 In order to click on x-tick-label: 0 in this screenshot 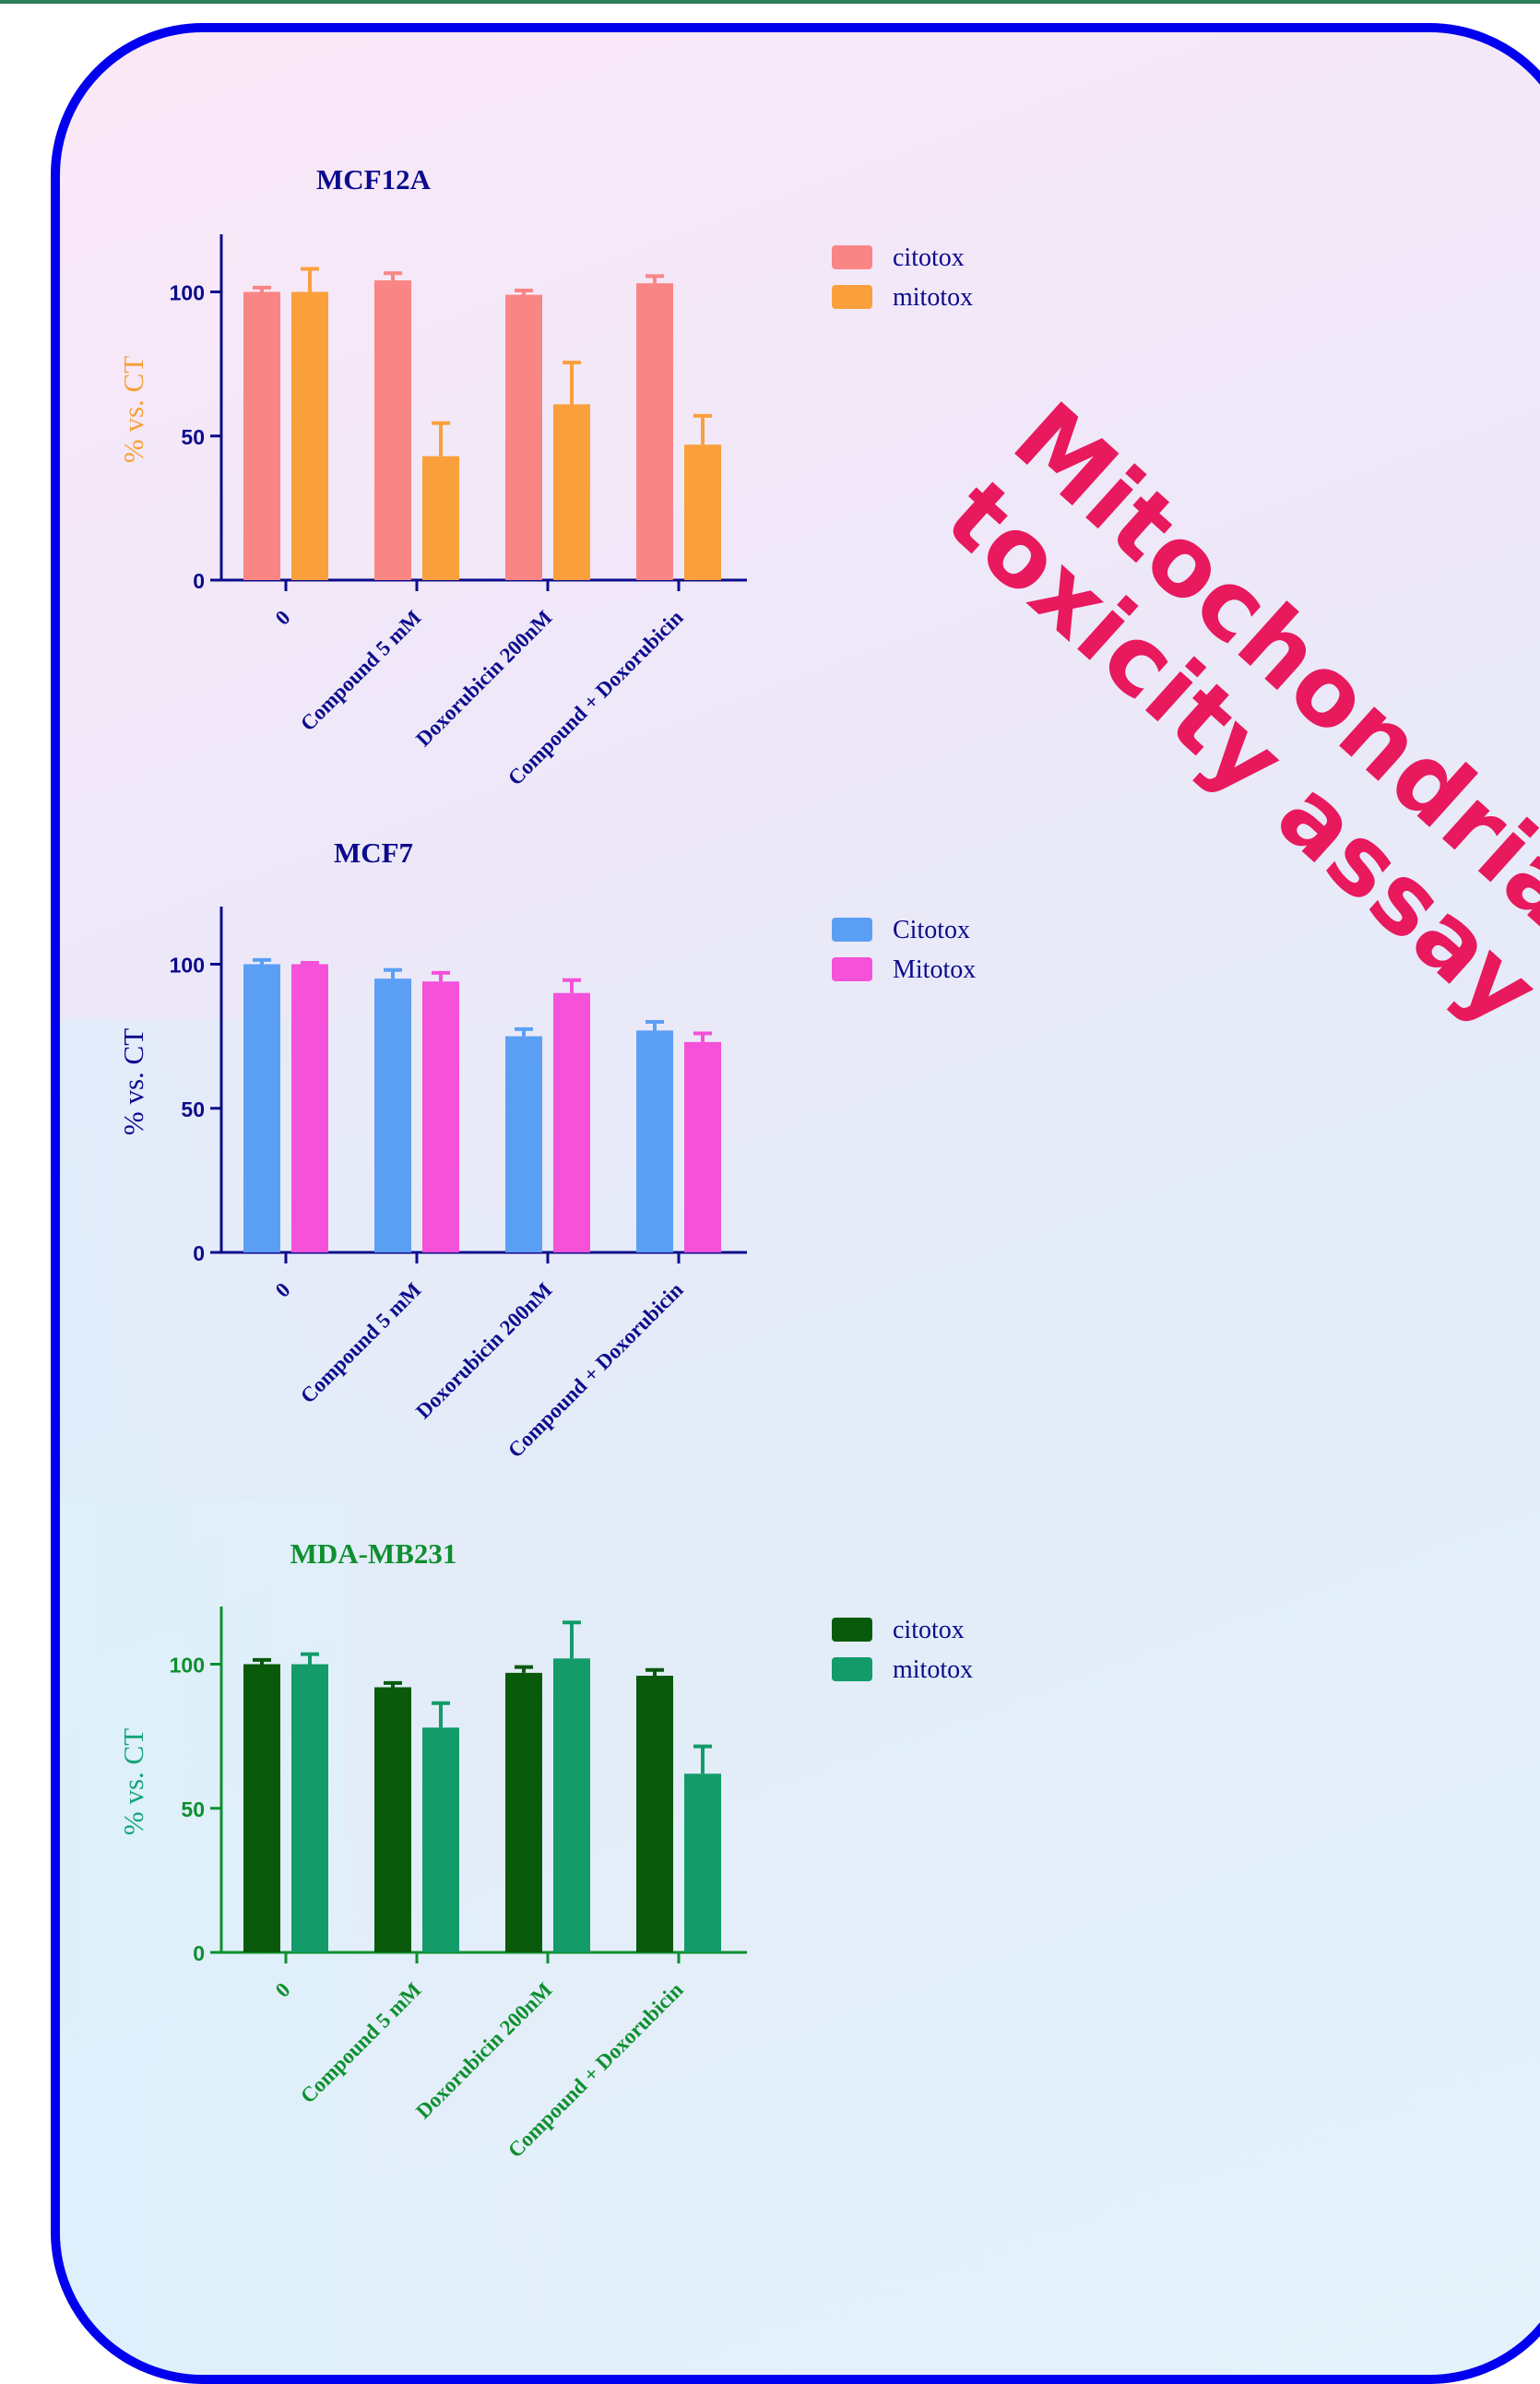, I will do `click(283, 618)`.